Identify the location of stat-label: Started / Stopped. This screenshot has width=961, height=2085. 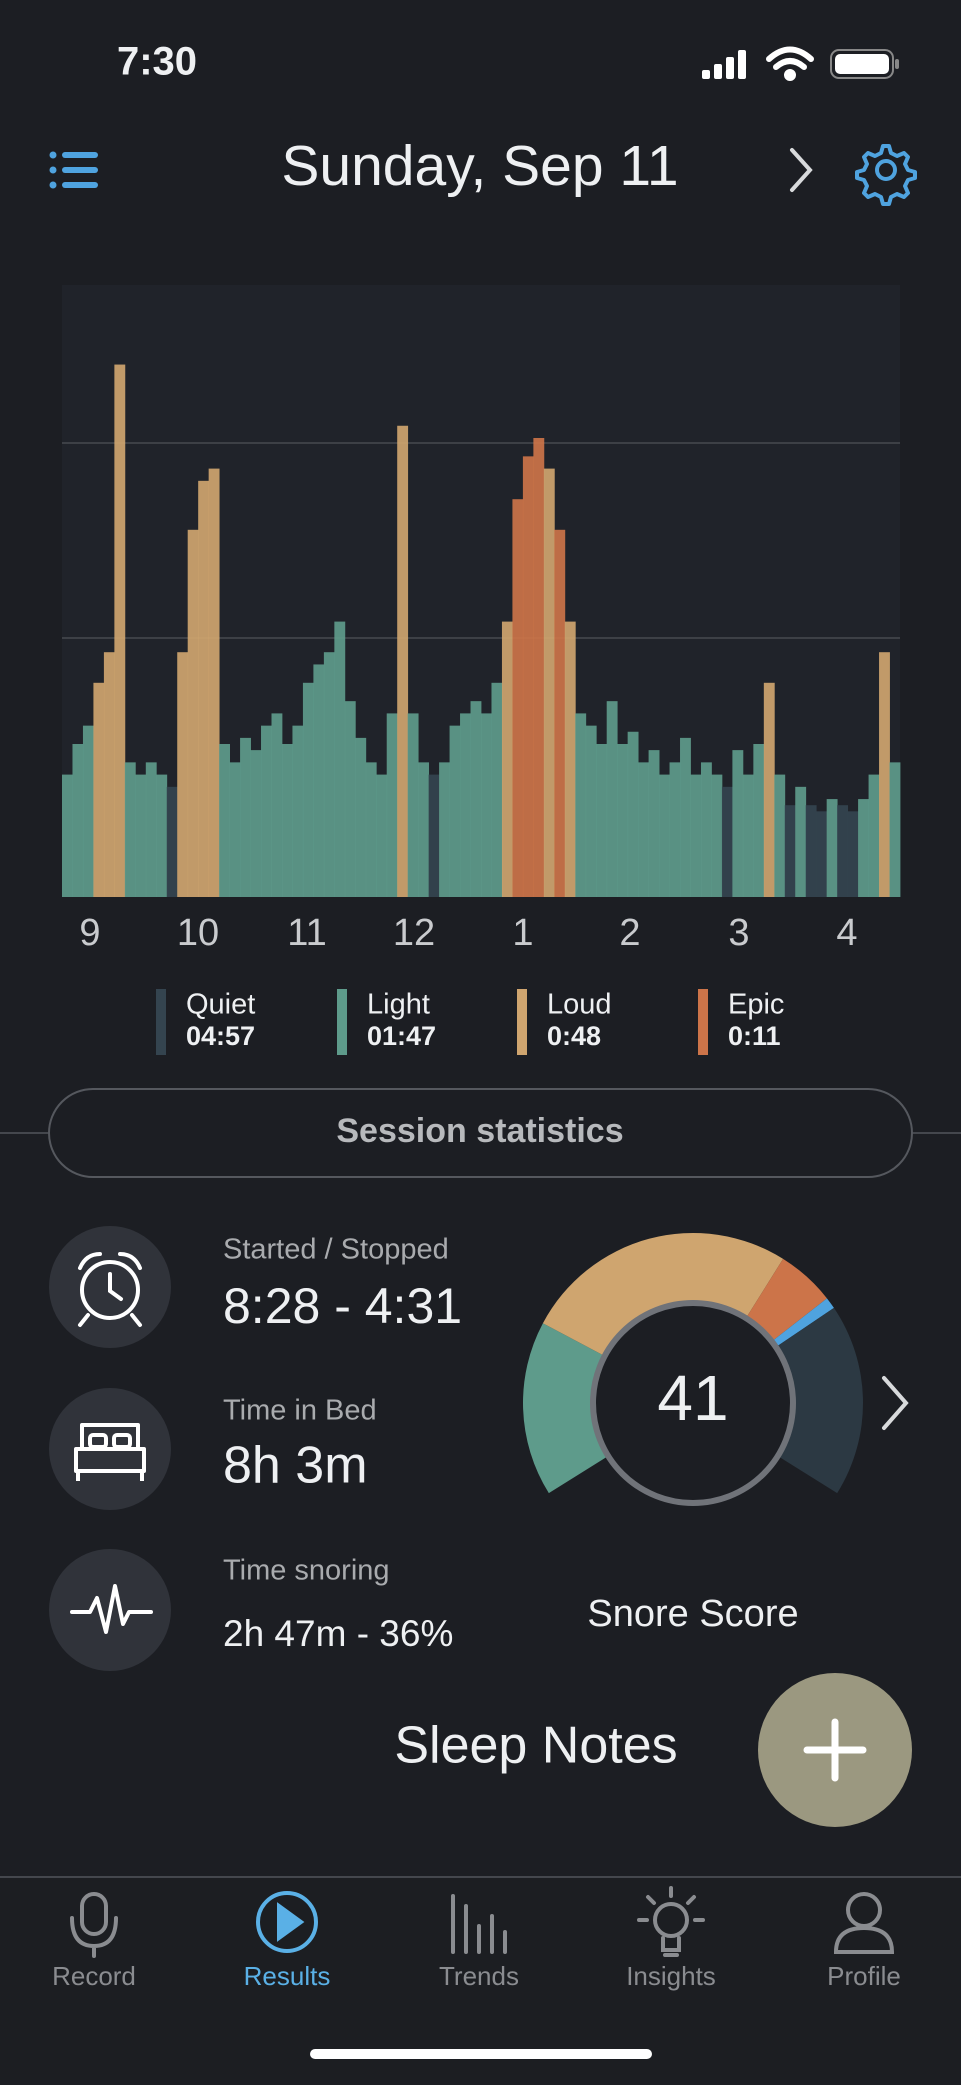
(336, 1250).